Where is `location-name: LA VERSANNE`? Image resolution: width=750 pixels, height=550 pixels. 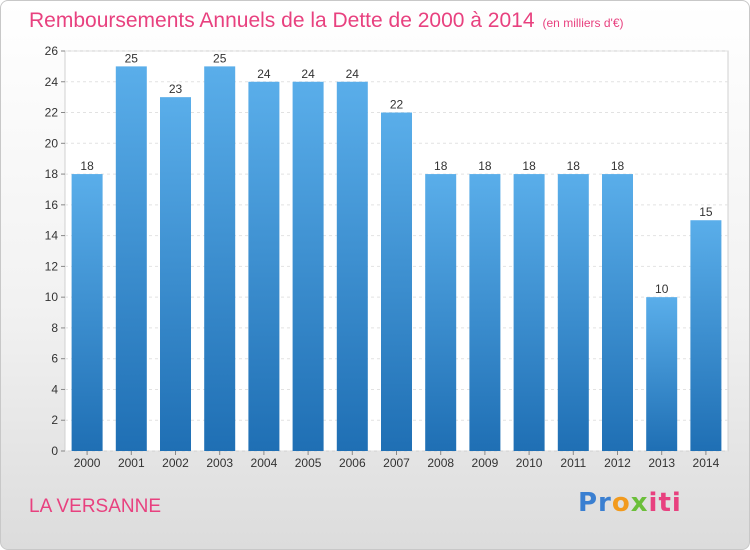 location-name: LA VERSANNE is located at coordinates (95, 506).